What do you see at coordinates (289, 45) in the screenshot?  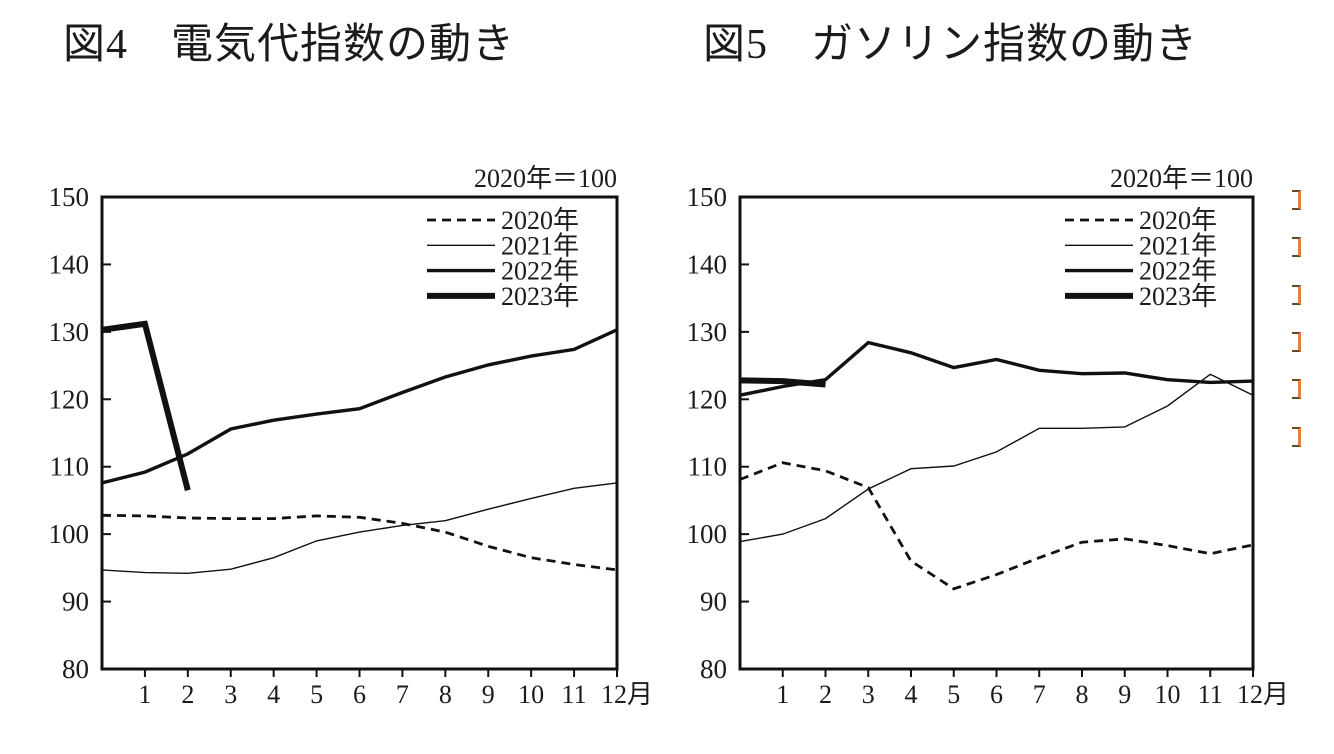 I see `figure4-title: 図4 電気代指数の動き` at bounding box center [289, 45].